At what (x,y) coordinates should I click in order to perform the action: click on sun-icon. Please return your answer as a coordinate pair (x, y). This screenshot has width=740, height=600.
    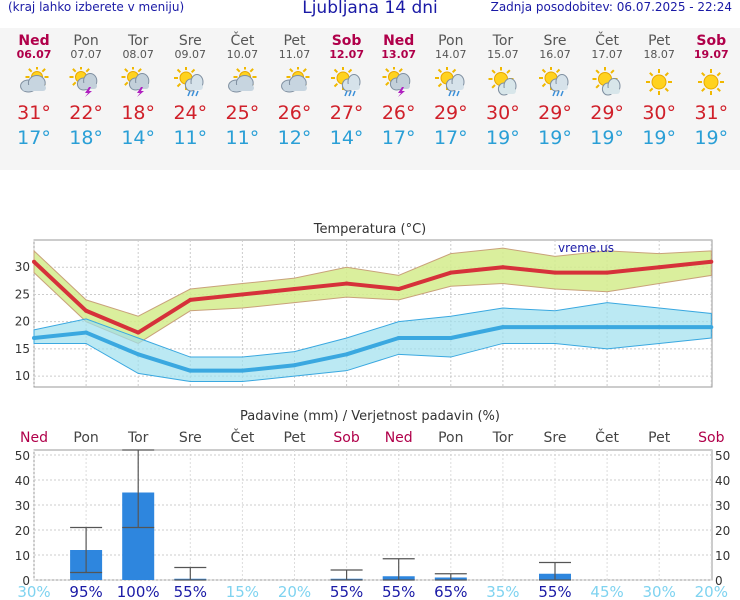
    Looking at the image, I should click on (659, 82).